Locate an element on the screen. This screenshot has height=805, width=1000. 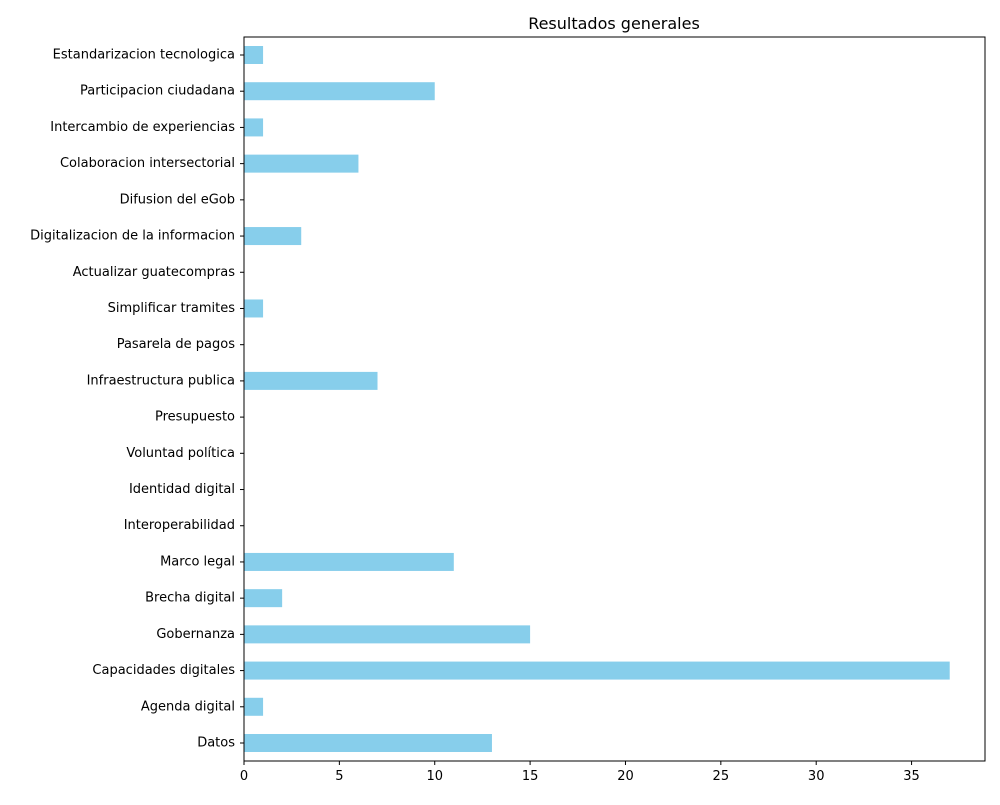
category-label: Gobernanza is located at coordinates (195, 634).